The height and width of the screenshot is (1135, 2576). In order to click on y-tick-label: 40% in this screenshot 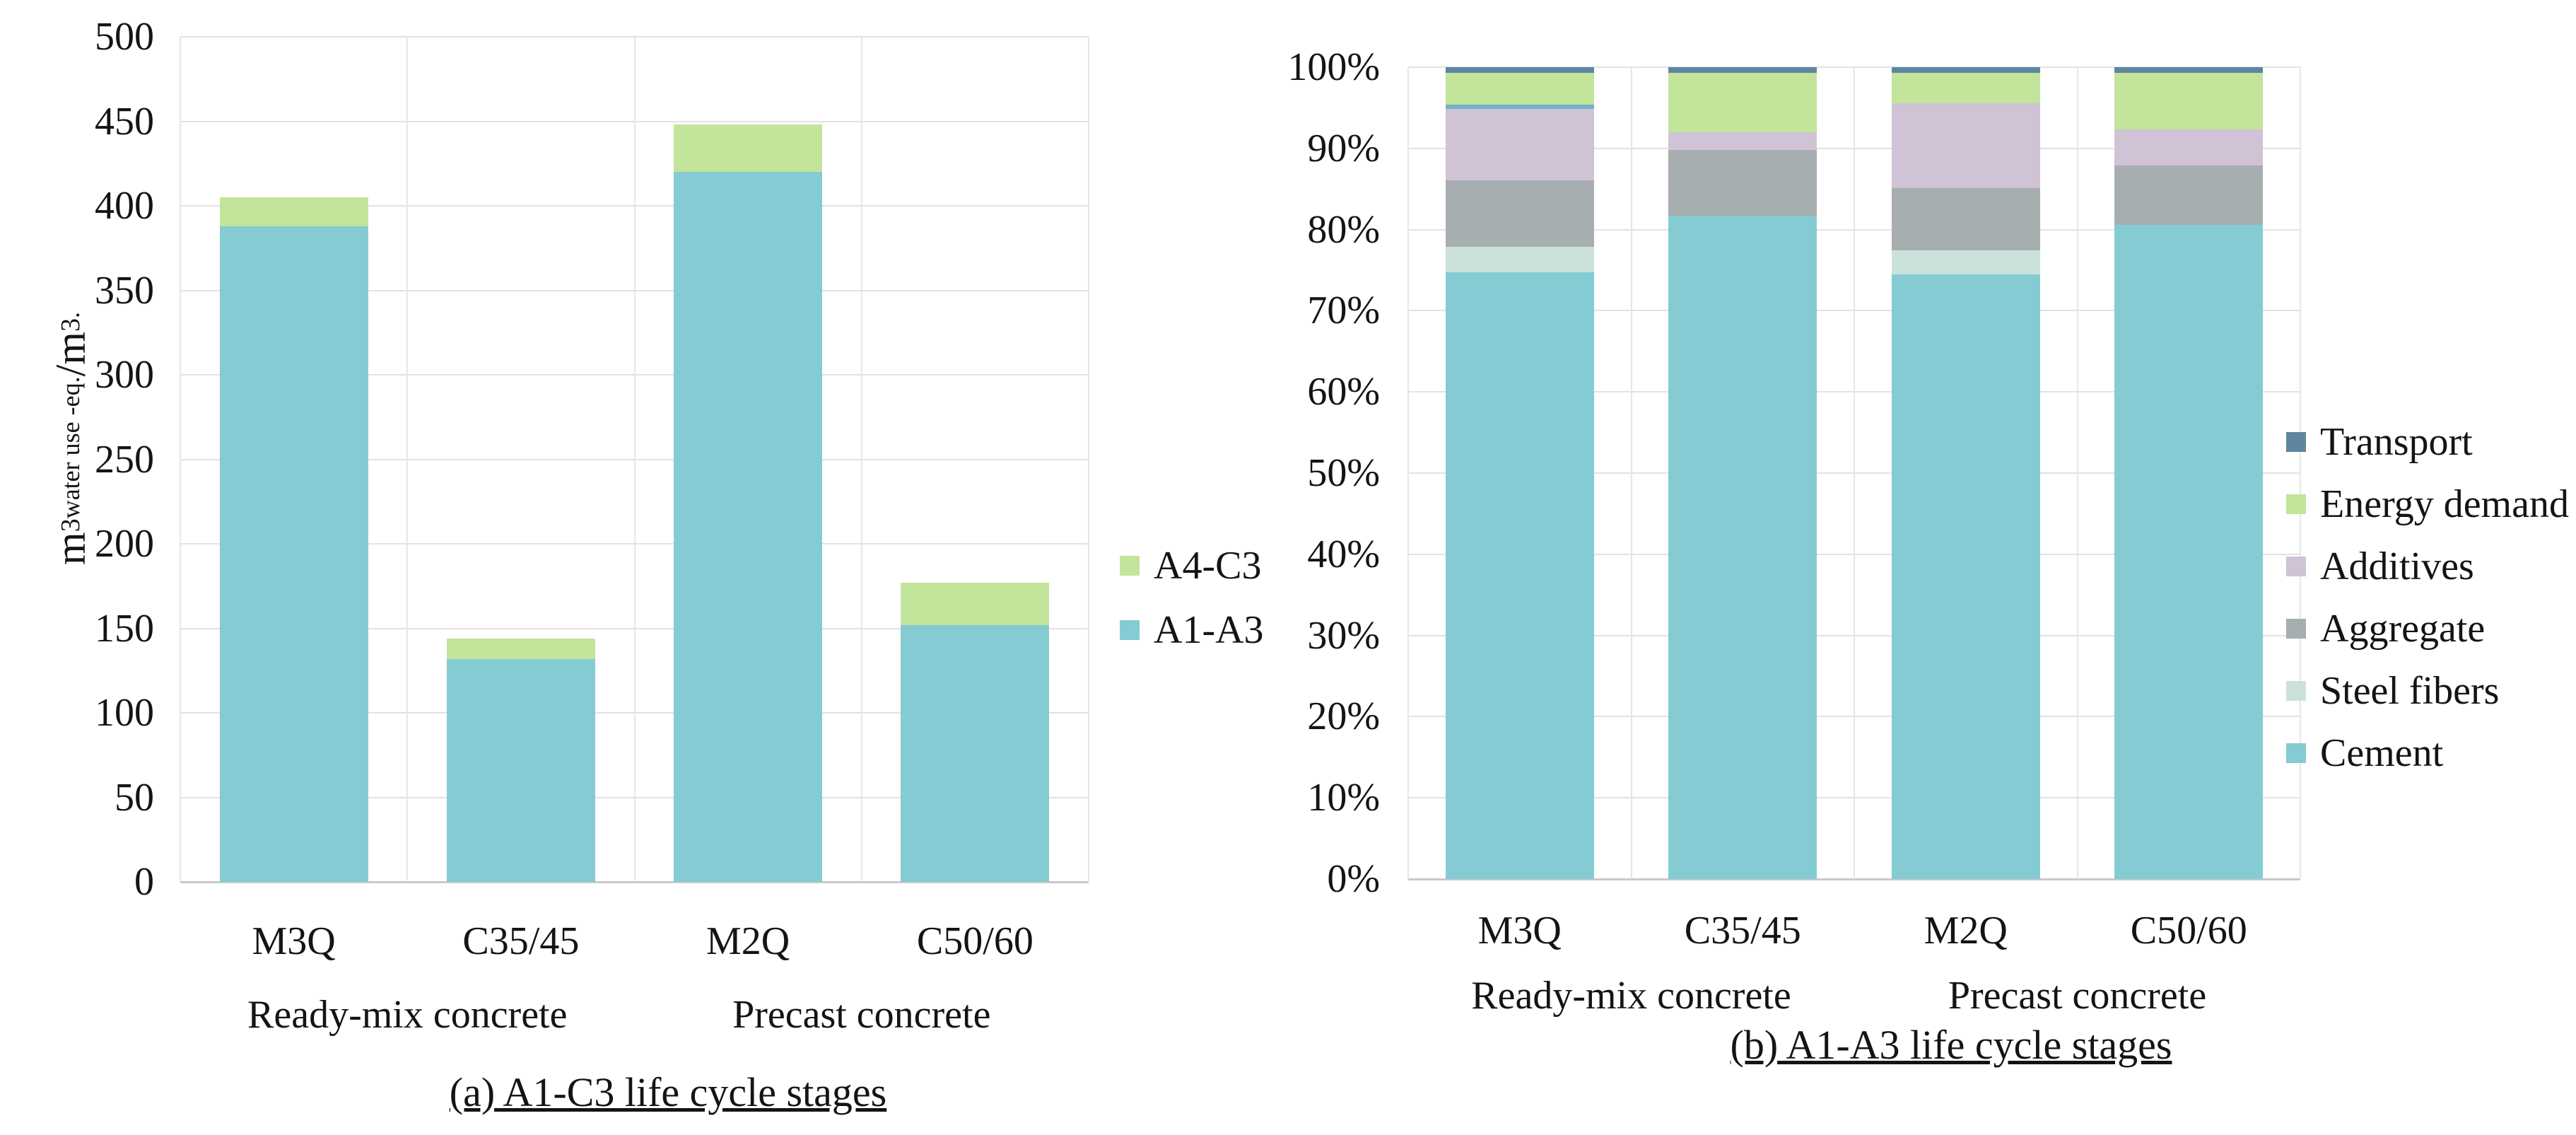, I will do `click(1343, 554)`.